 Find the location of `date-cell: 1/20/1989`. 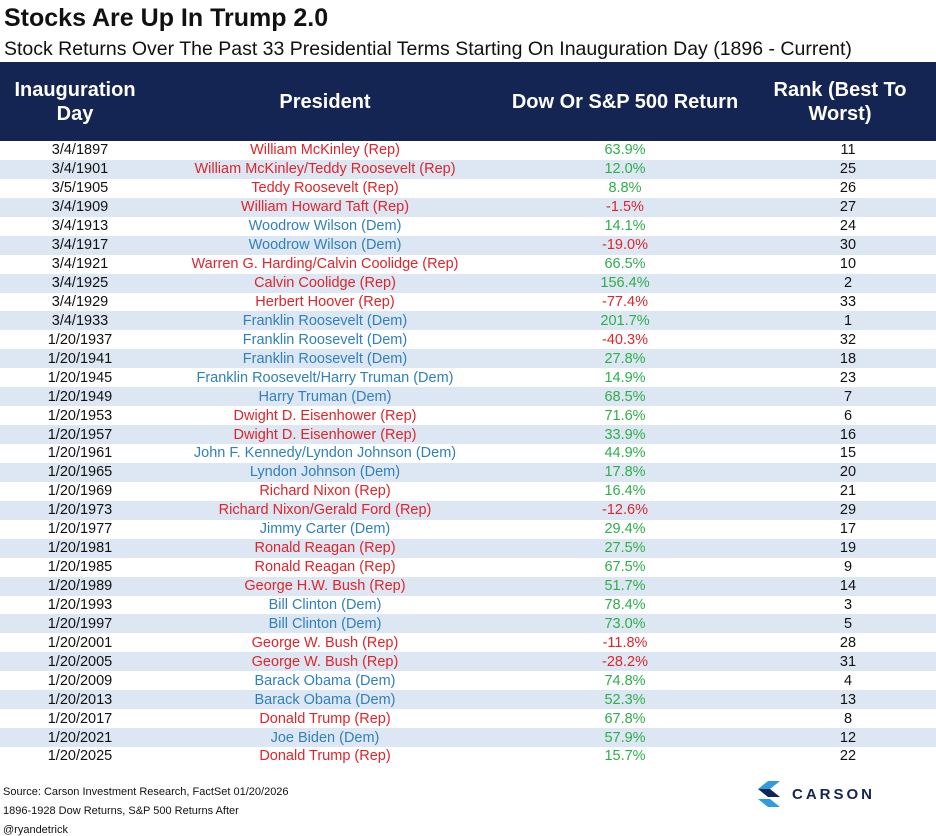

date-cell: 1/20/1989 is located at coordinates (80, 586).